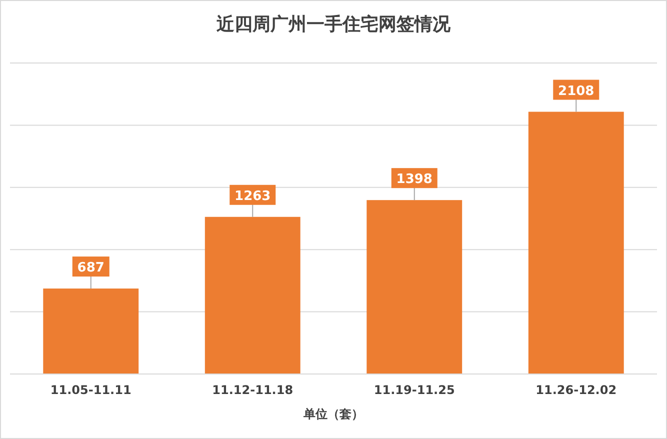 The height and width of the screenshot is (439, 667). I want to click on x-tick-label: 11.26-12.02, so click(576, 390).